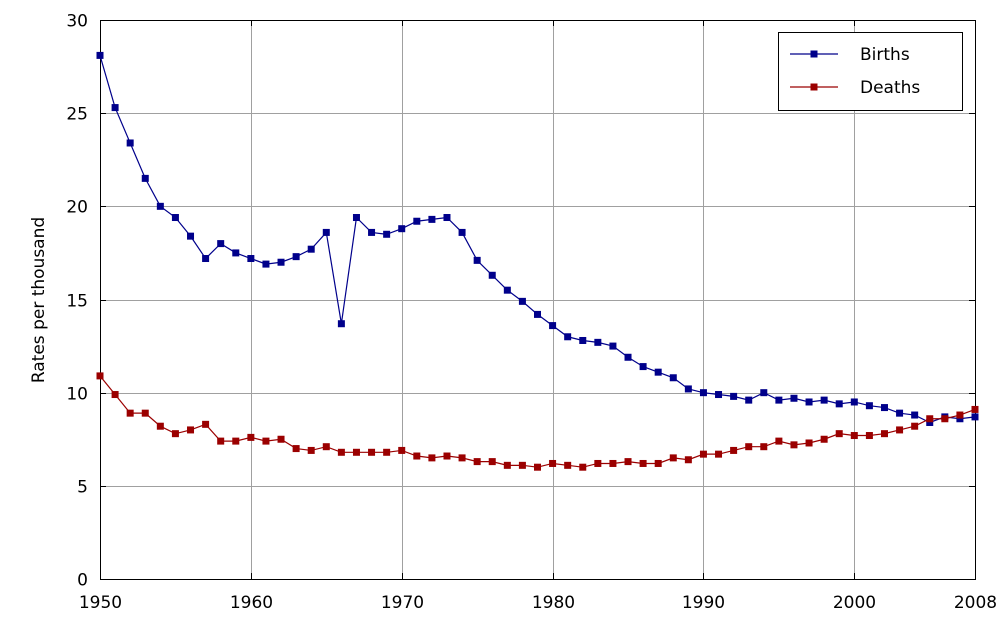 Image resolution: width=1000 pixels, height=625 pixels. I want to click on y-axis-title: Rates per thousand, so click(39, 300).